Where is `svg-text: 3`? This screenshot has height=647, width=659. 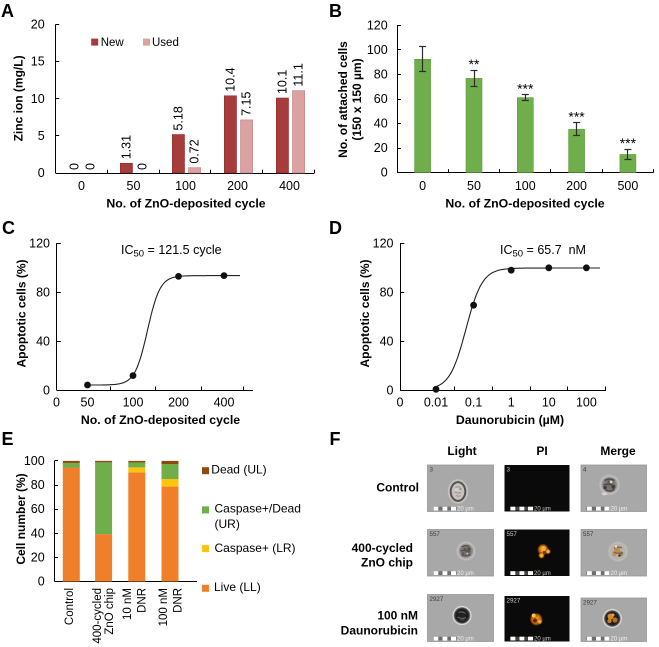
svg-text: 3 is located at coordinates (432, 469).